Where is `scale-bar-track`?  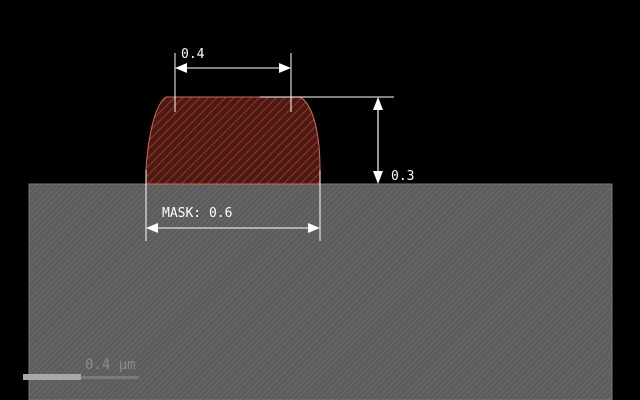
scale-bar-track is located at coordinates (110, 377).